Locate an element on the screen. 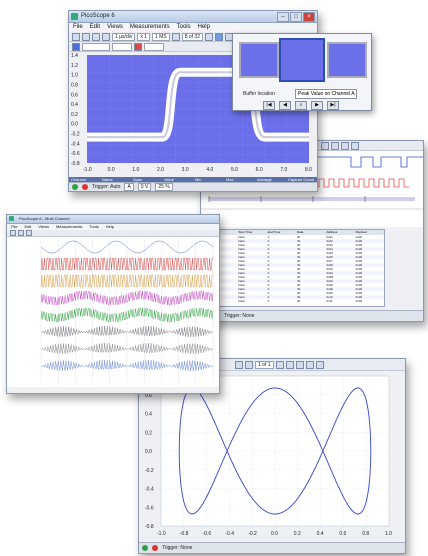 This screenshot has height=556, width=428. channel-a-icon is located at coordinates (76, 46).